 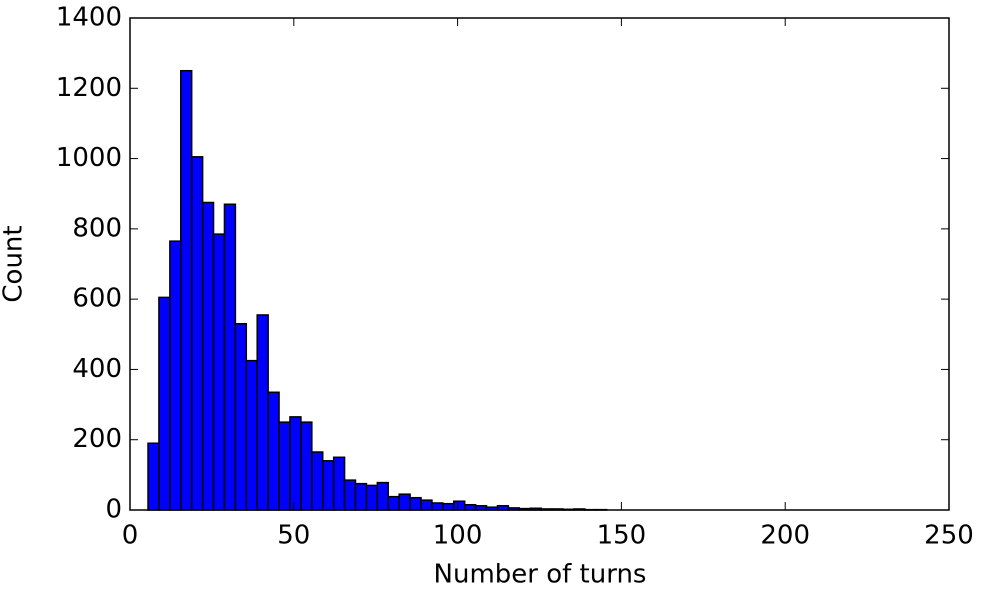 What do you see at coordinates (89, 158) in the screenshot?
I see `y-tick-label: 1000` at bounding box center [89, 158].